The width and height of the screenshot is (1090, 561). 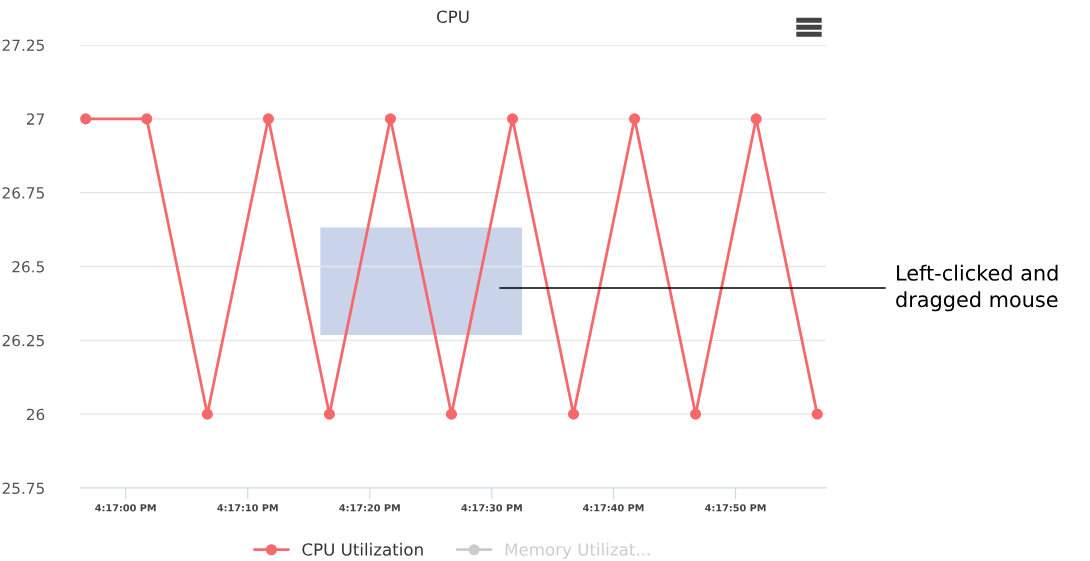 I want to click on chart-title: CPU, so click(x=452, y=17).